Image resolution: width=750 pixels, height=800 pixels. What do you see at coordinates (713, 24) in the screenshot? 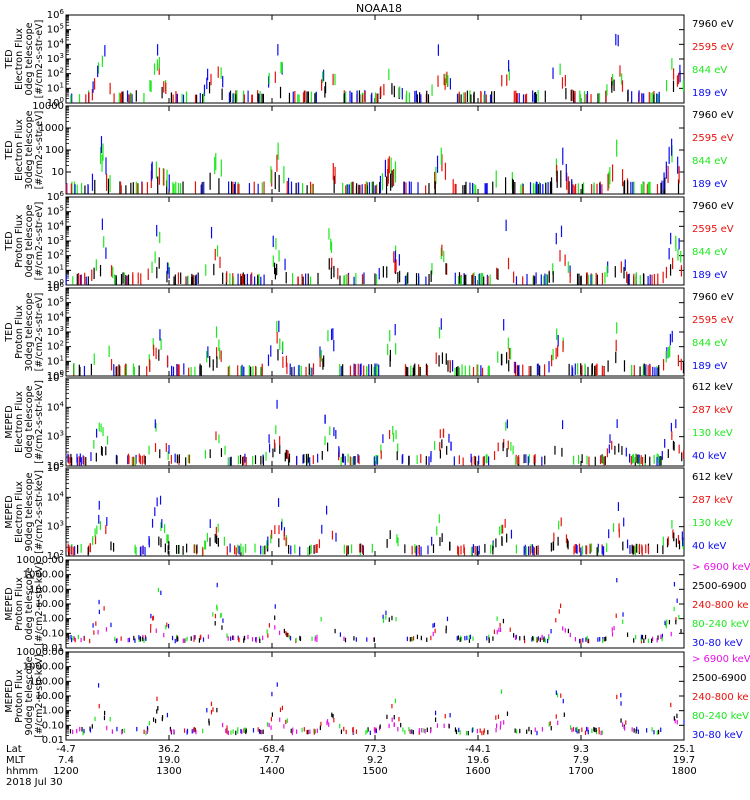
I see `legend-entry: 7960 eV` at bounding box center [713, 24].